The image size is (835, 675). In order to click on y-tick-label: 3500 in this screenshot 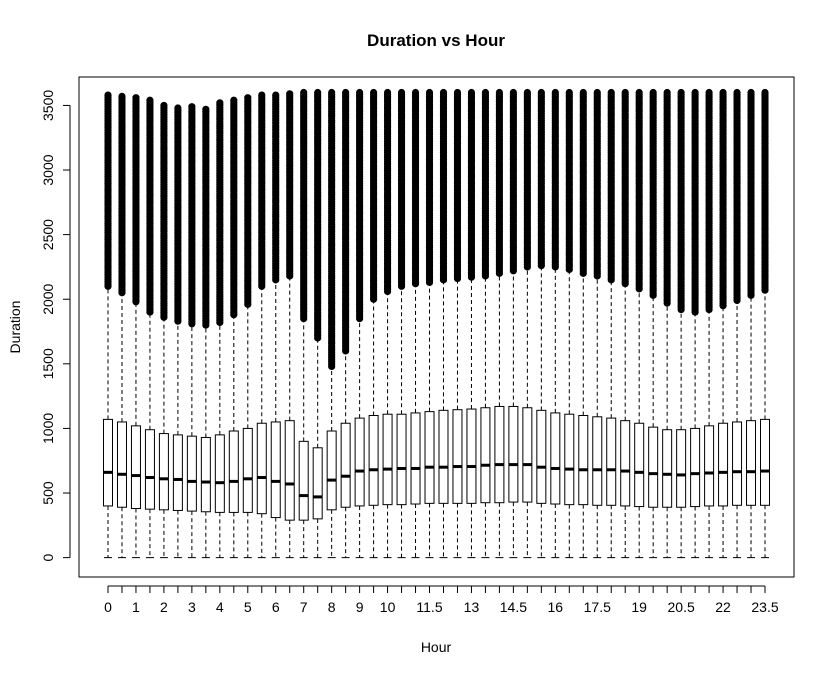, I will do `click(48, 105)`.